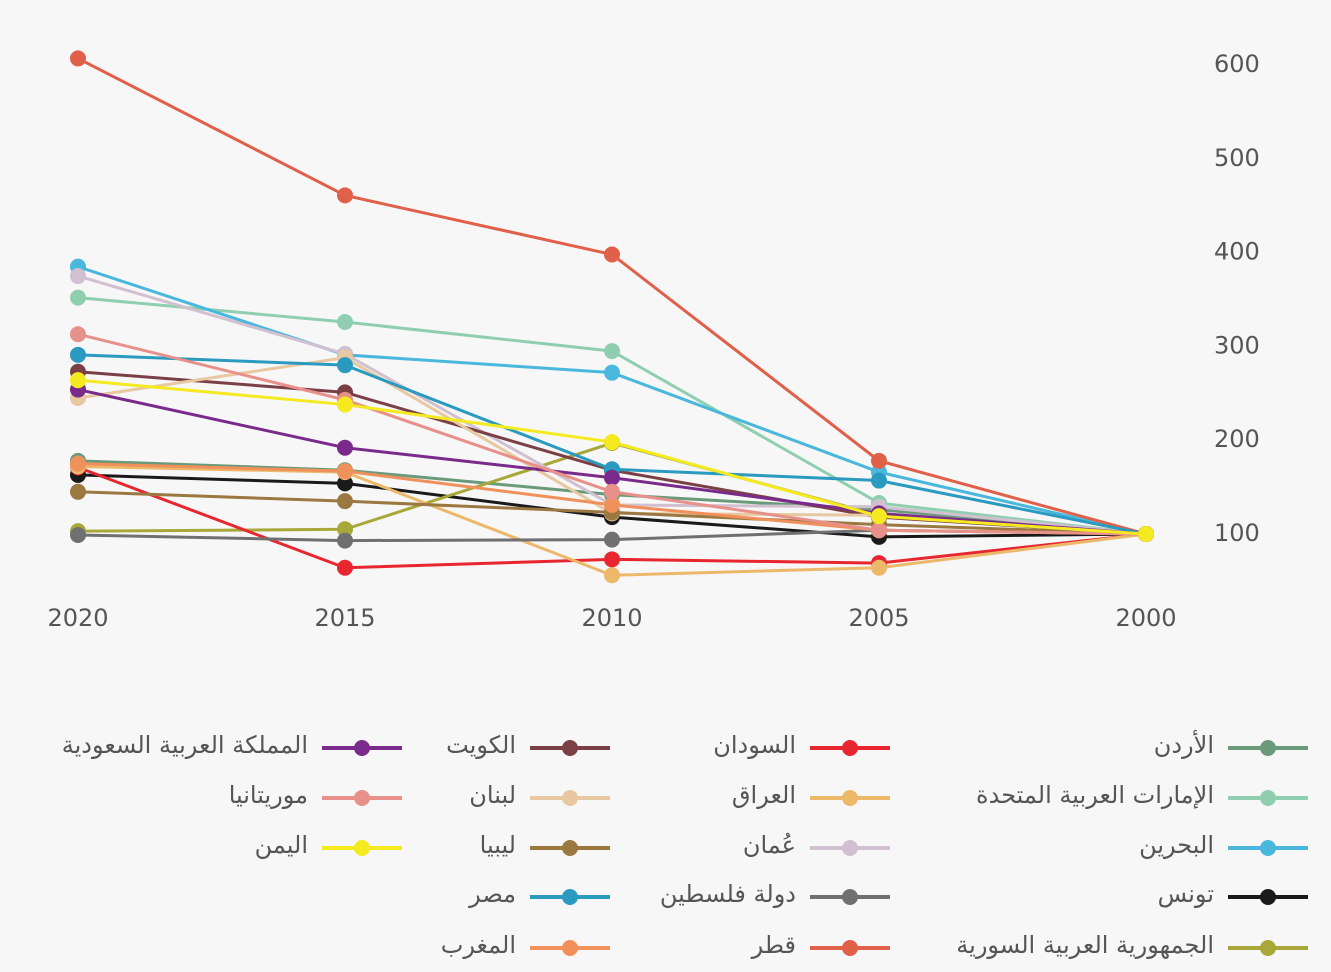 Image resolution: width=1331 pixels, height=972 pixels. Describe the element at coordinates (1085, 945) in the screenshot. I see `legend-label: الجمهورية العربية السورية` at that location.